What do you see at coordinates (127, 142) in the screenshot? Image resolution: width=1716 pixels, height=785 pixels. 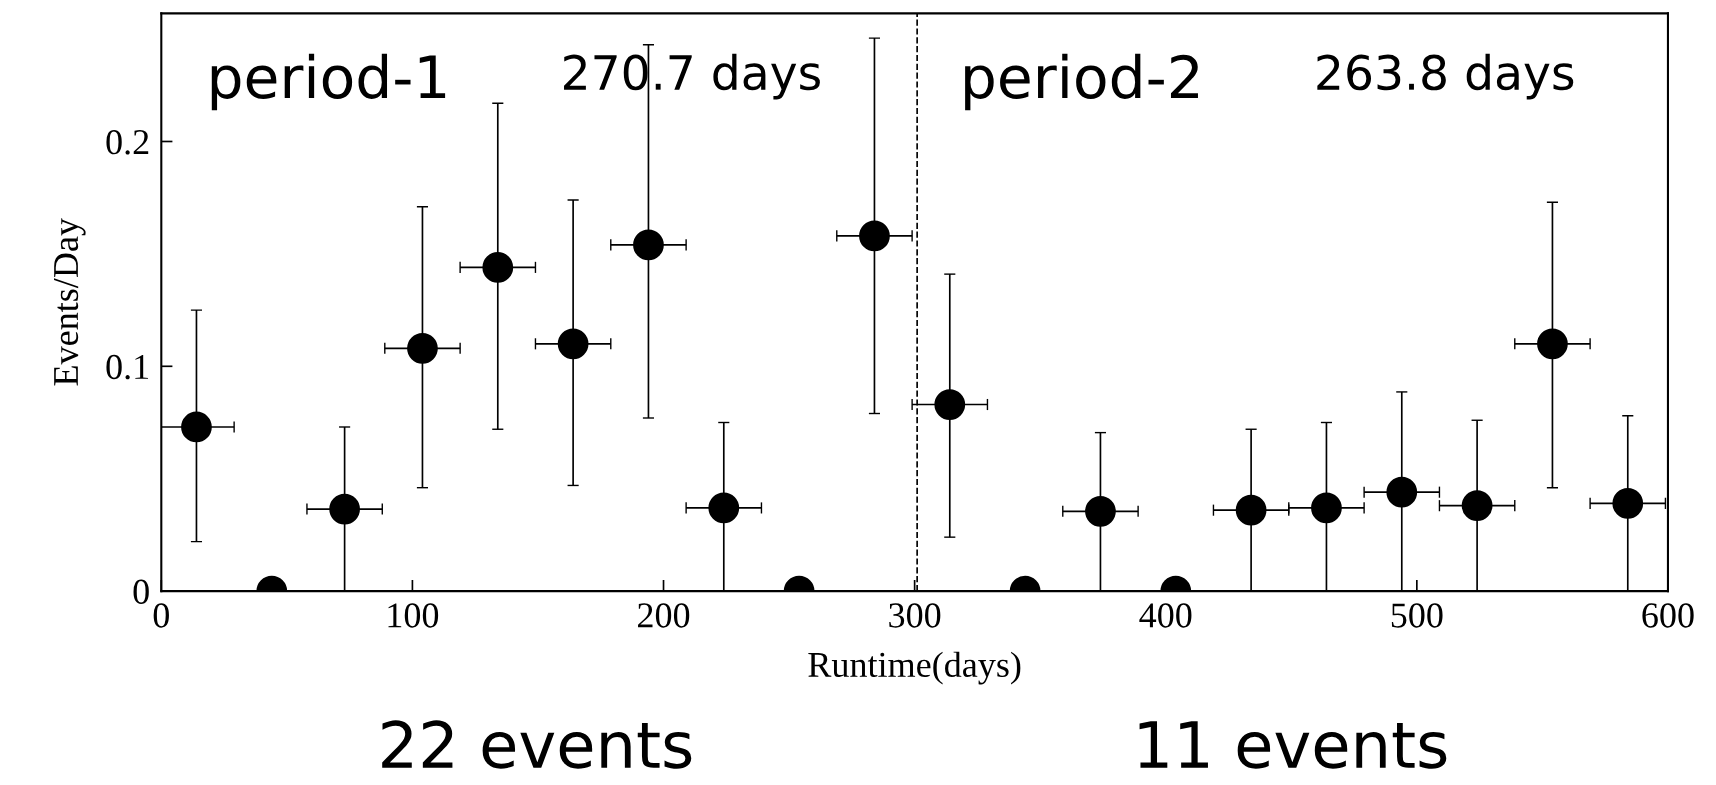 I see `y-tick-label: 0.2` at bounding box center [127, 142].